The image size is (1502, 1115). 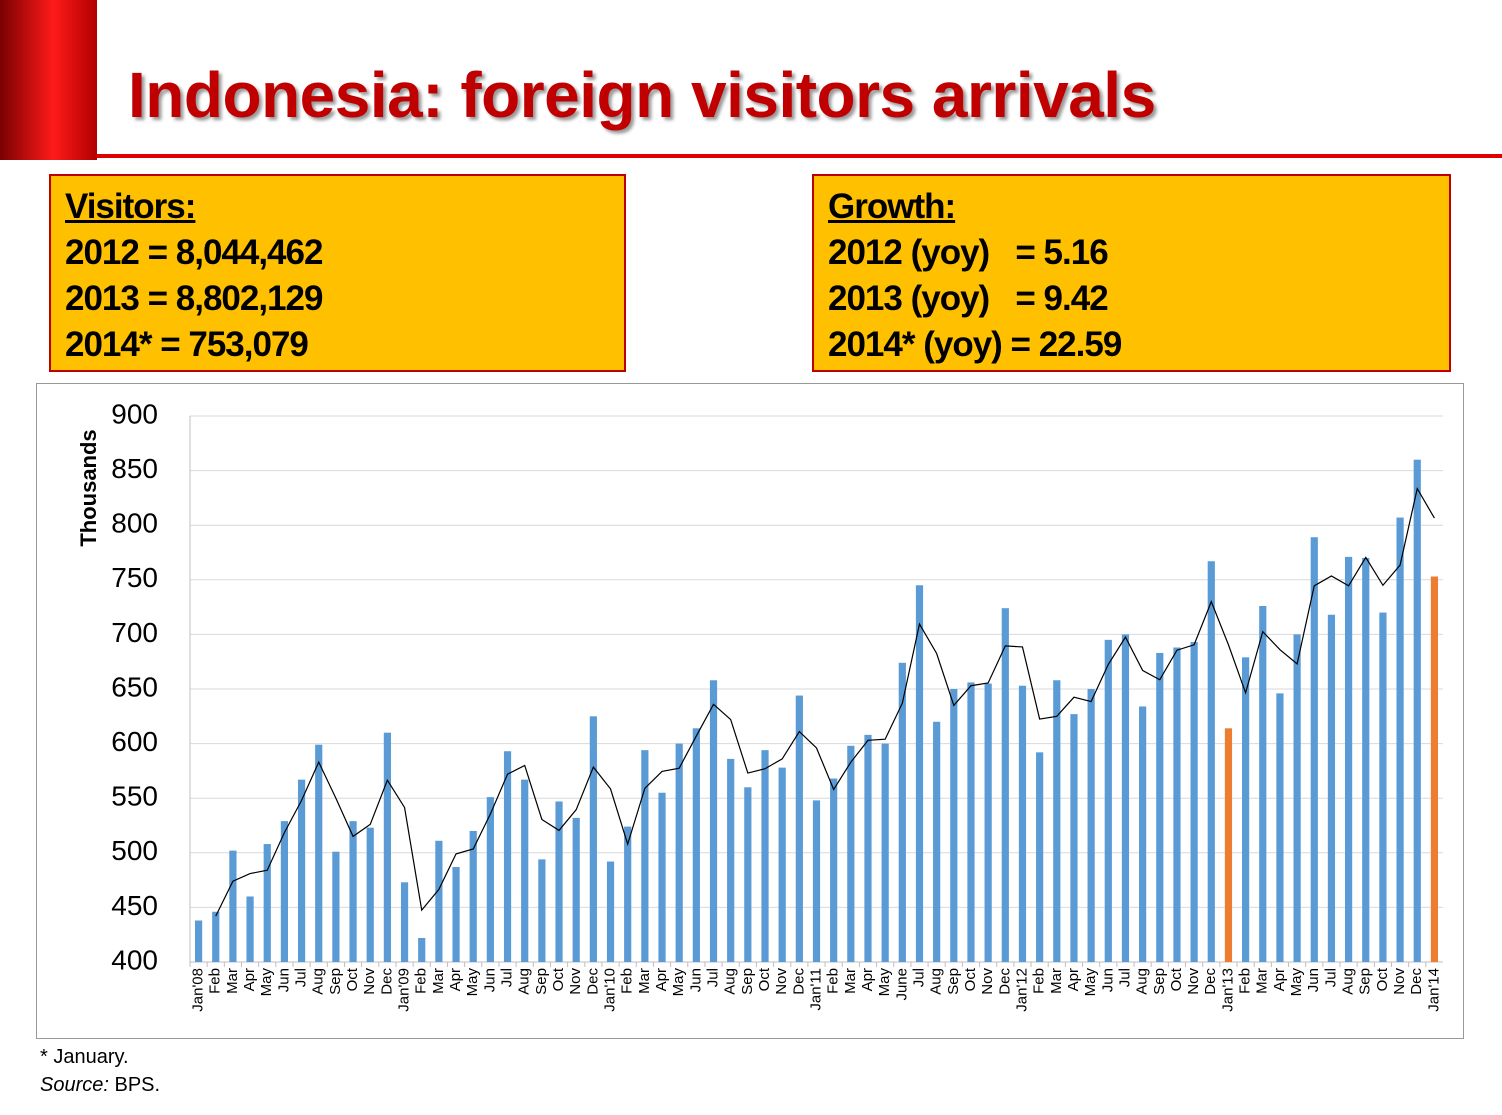 I want to click on box-line: 2014* = 753,079, so click(x=187, y=344).